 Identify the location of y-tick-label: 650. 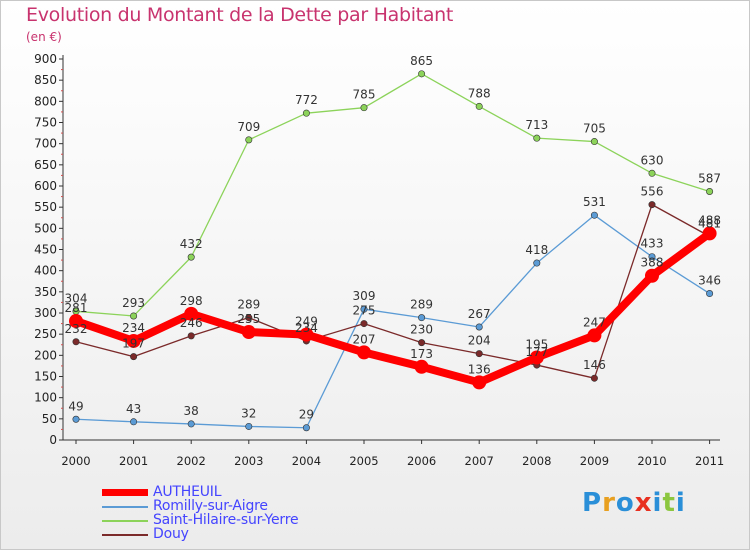
(45, 165).